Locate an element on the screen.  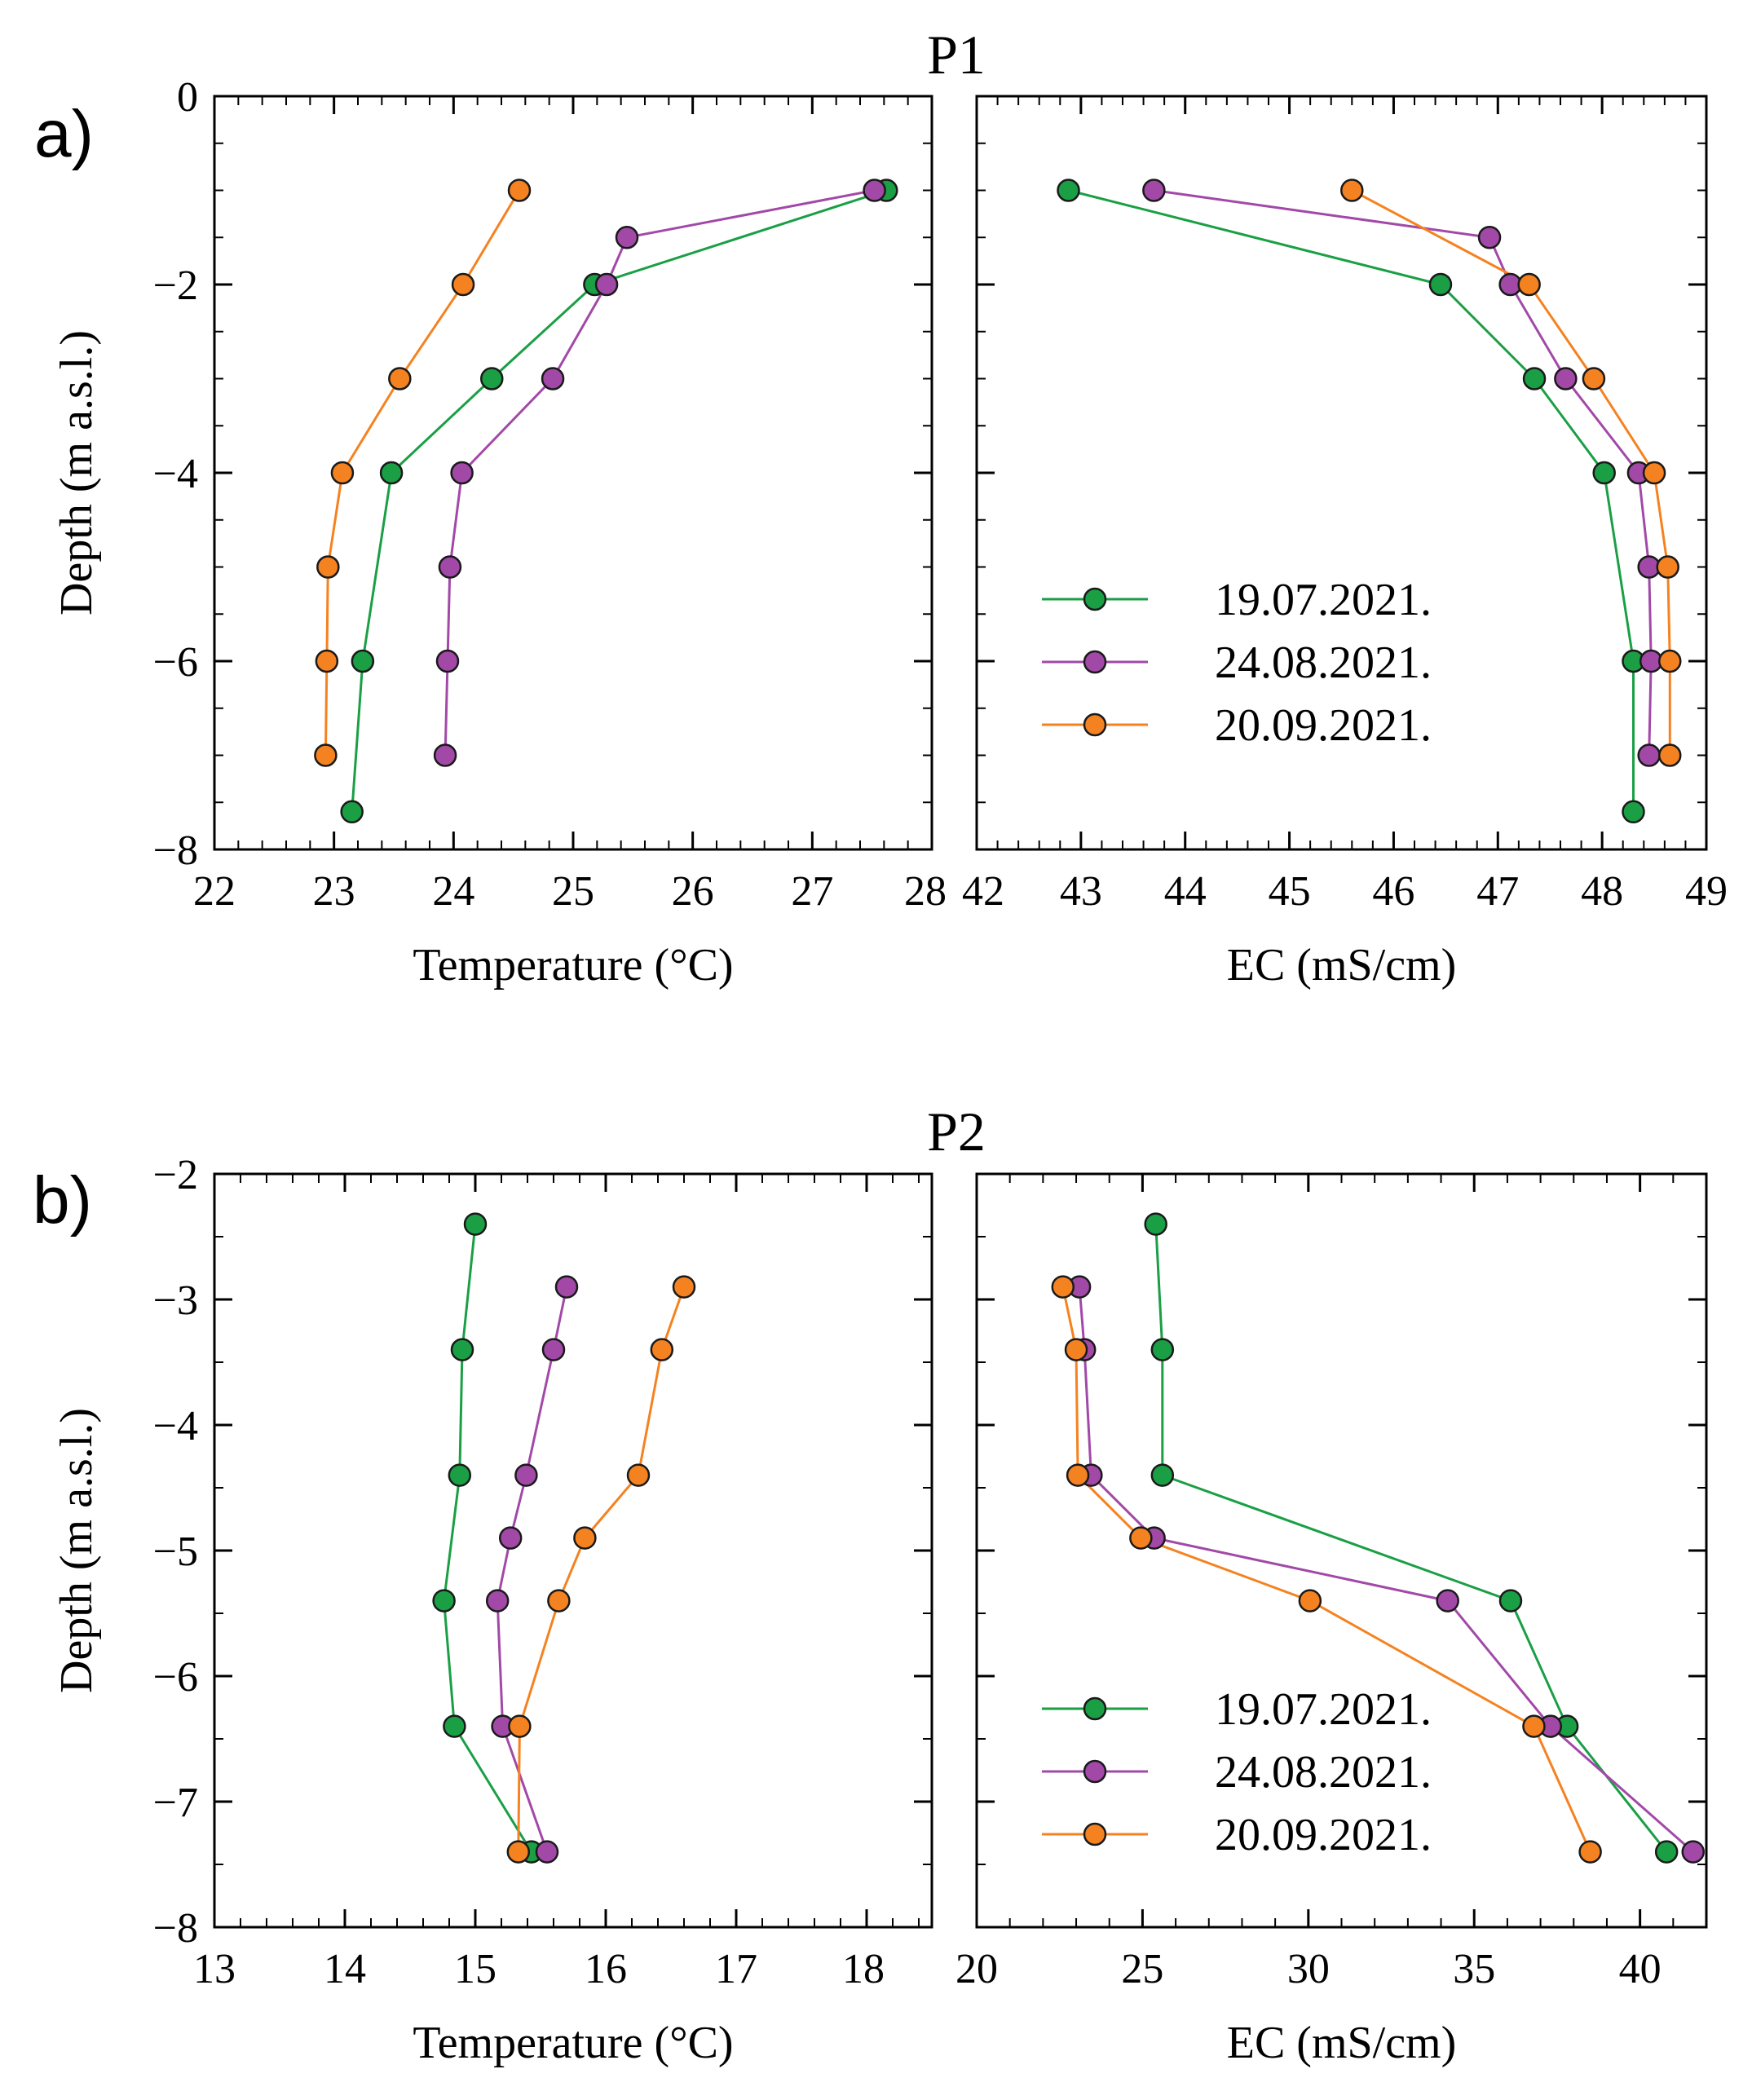
x-tick-label: 20 is located at coordinates (976, 1969).